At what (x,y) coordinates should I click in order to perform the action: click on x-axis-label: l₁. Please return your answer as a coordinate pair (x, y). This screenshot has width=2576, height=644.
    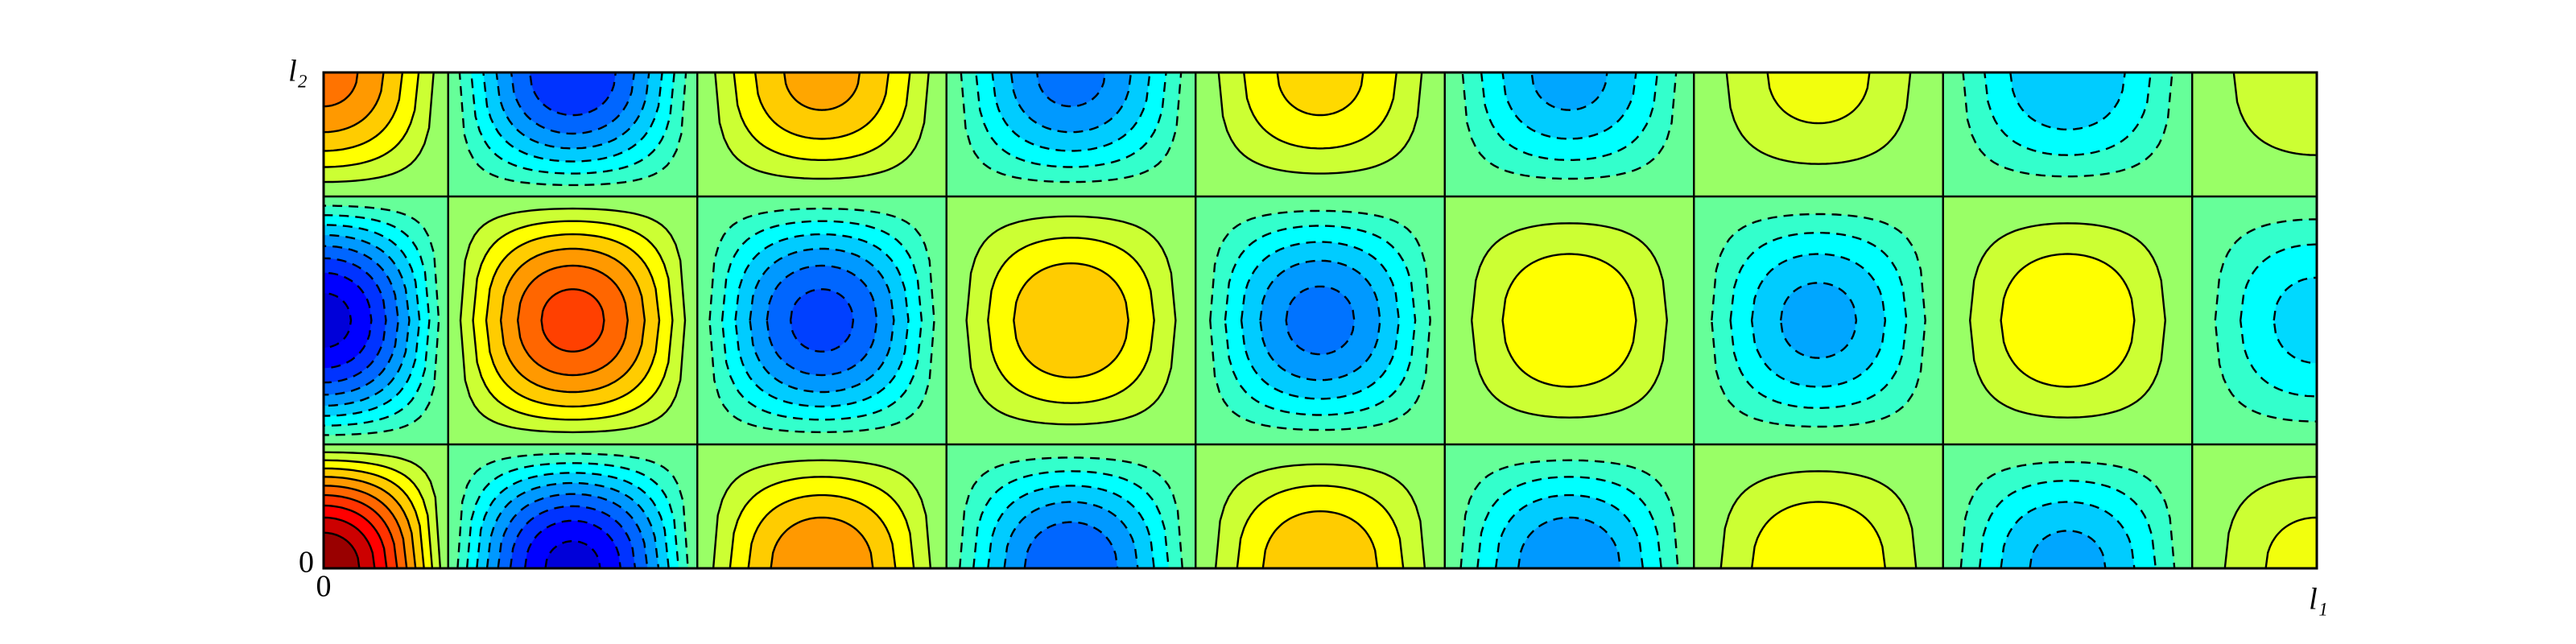
    Looking at the image, I should click on (2318, 600).